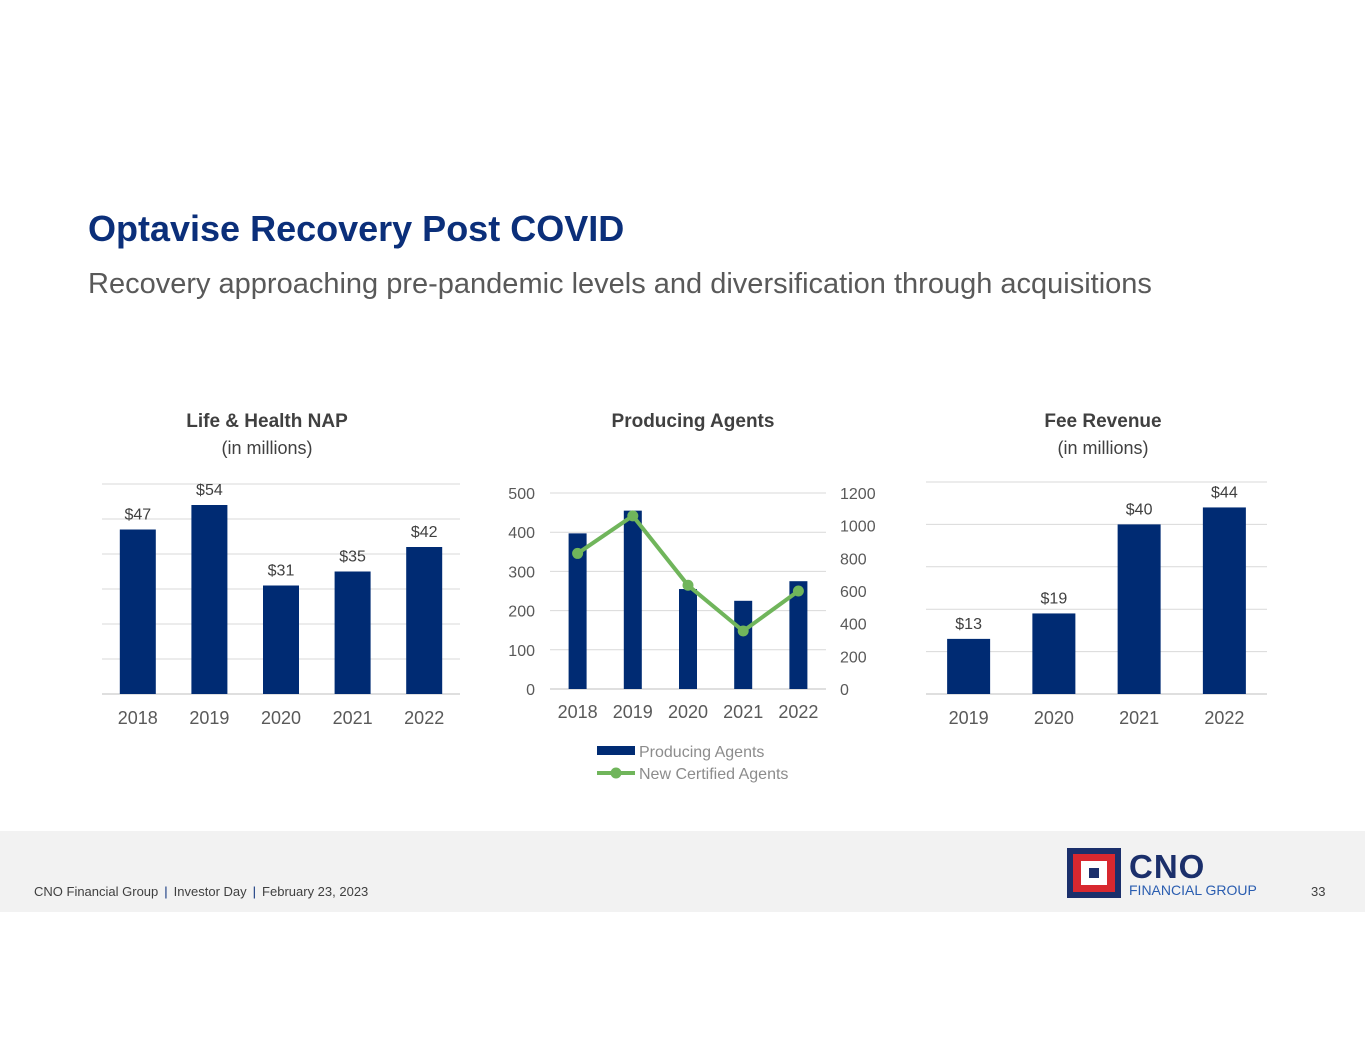 The width and height of the screenshot is (1365, 1055). I want to click on footer-company: CNO Financial Group, so click(96, 891).